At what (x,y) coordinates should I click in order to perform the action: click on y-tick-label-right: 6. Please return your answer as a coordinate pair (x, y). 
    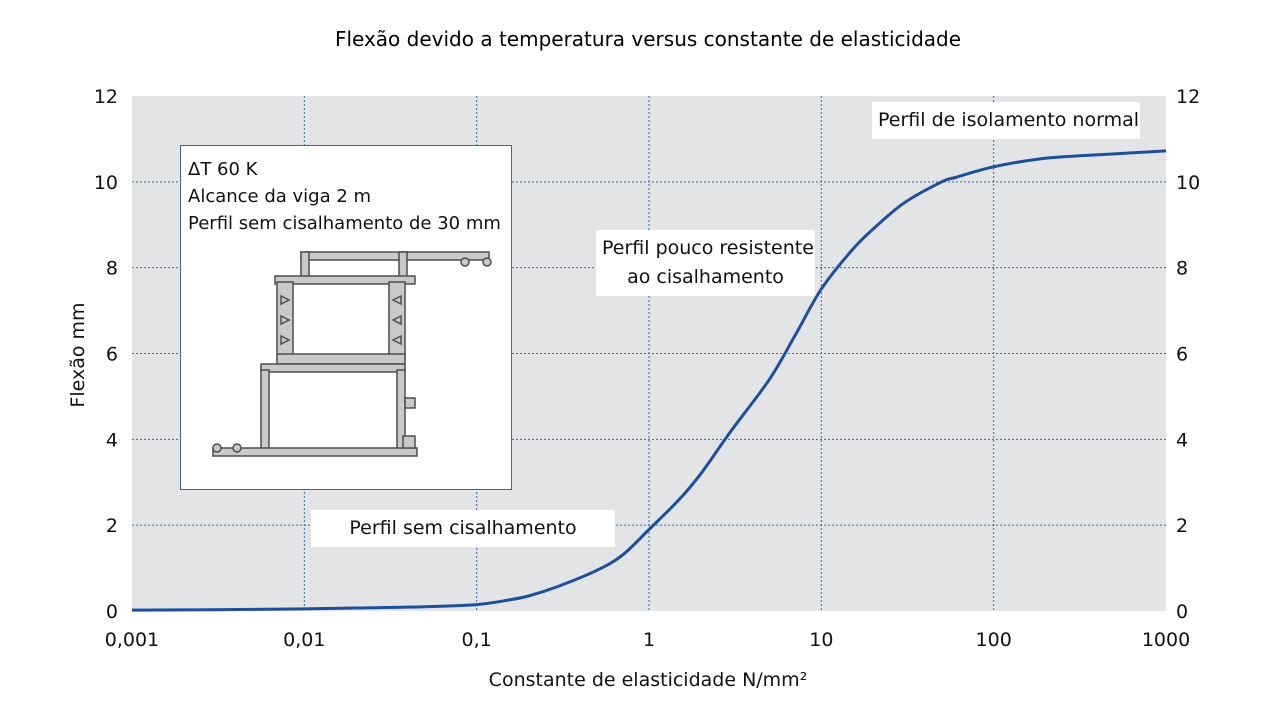
    Looking at the image, I should click on (1182, 355).